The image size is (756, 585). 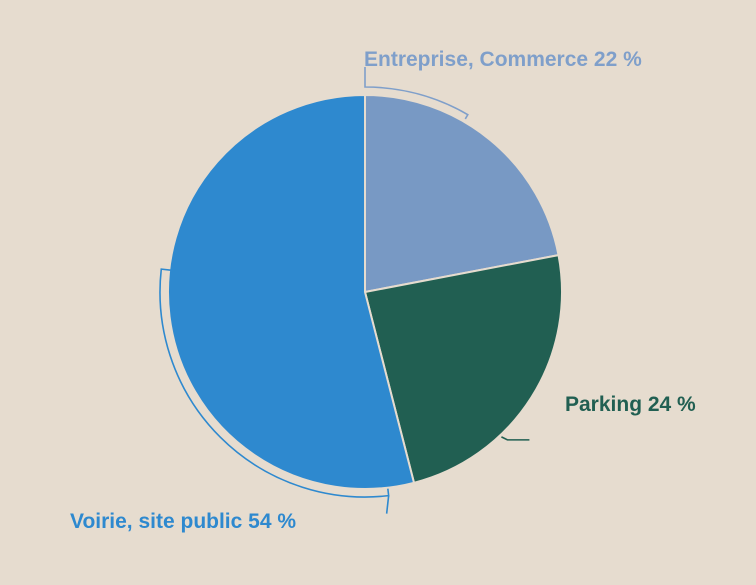 I want to click on label-parking: Parking 24 %, so click(x=630, y=404).